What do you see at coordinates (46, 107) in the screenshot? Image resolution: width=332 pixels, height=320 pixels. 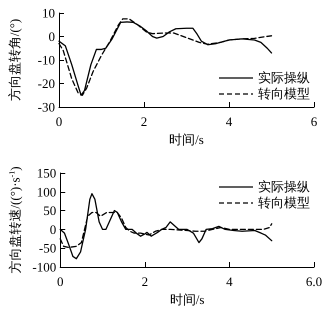 I see `y-tick-label: -30` at bounding box center [46, 107].